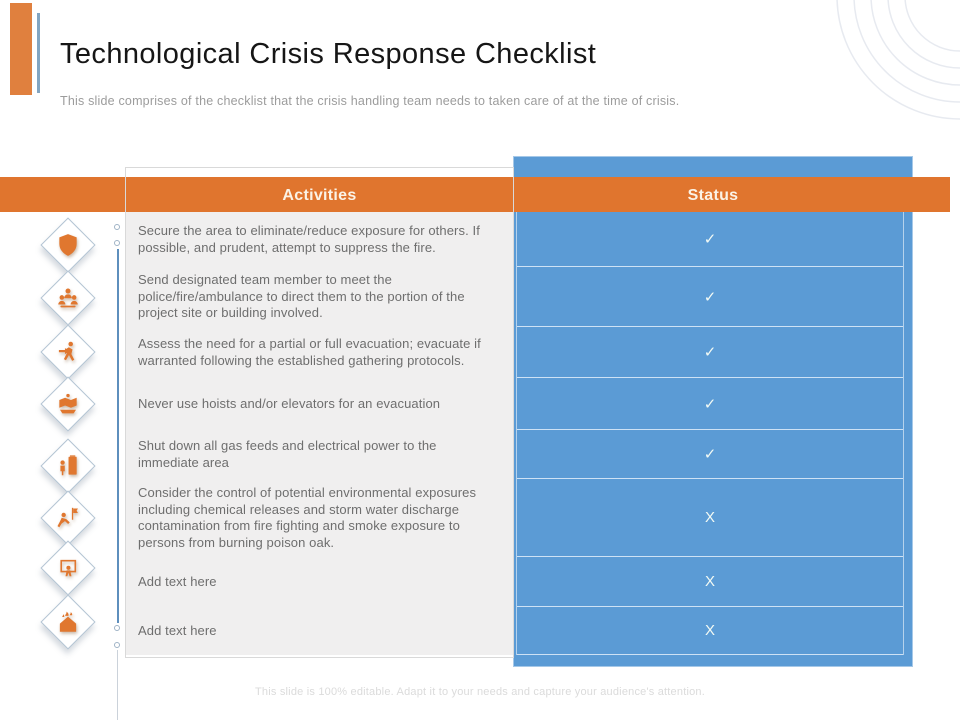 The width and height of the screenshot is (960, 720). What do you see at coordinates (475, 194) in the screenshot?
I see `table-header-band` at bounding box center [475, 194].